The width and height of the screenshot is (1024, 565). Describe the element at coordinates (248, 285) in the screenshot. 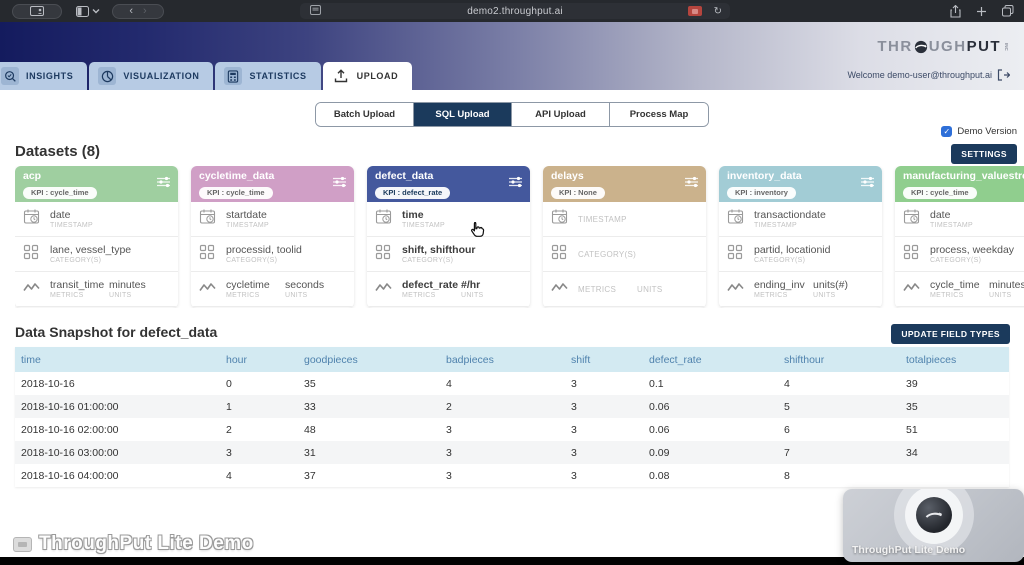

I see `field-value: cycletime` at that location.